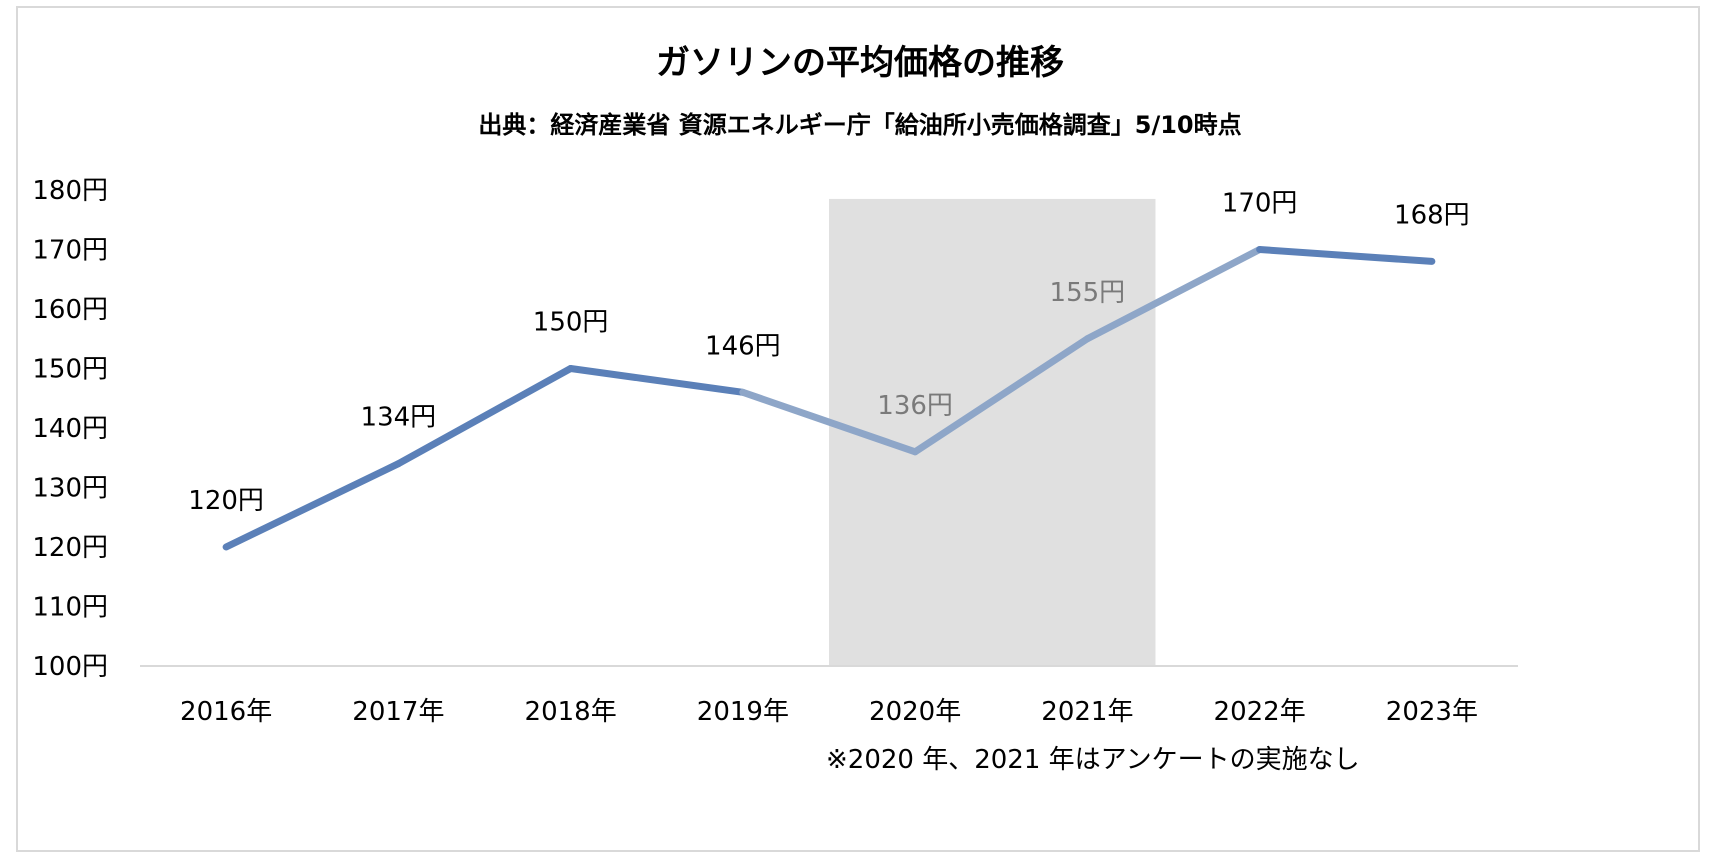 This screenshot has width=1718, height=862. Describe the element at coordinates (1432, 712) in the screenshot. I see `x-tick-label: 2023年` at that location.